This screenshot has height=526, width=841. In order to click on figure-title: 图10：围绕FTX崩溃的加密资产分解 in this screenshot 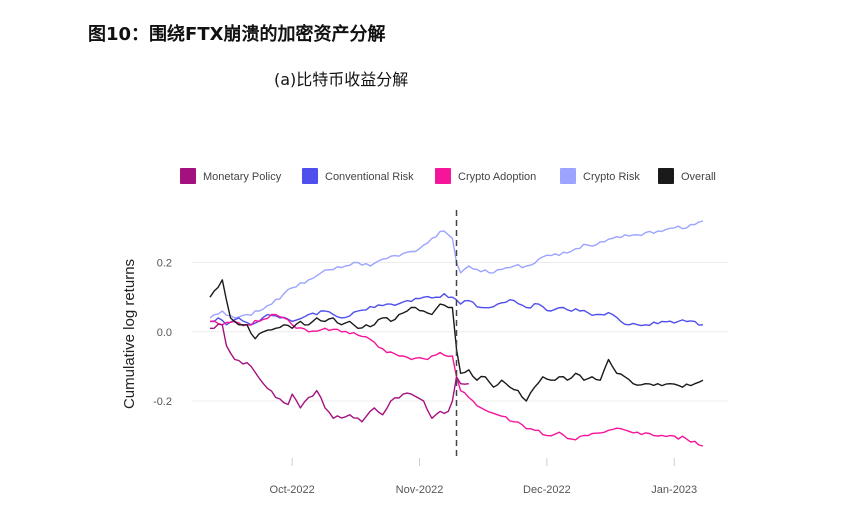, I will do `click(237, 34)`.